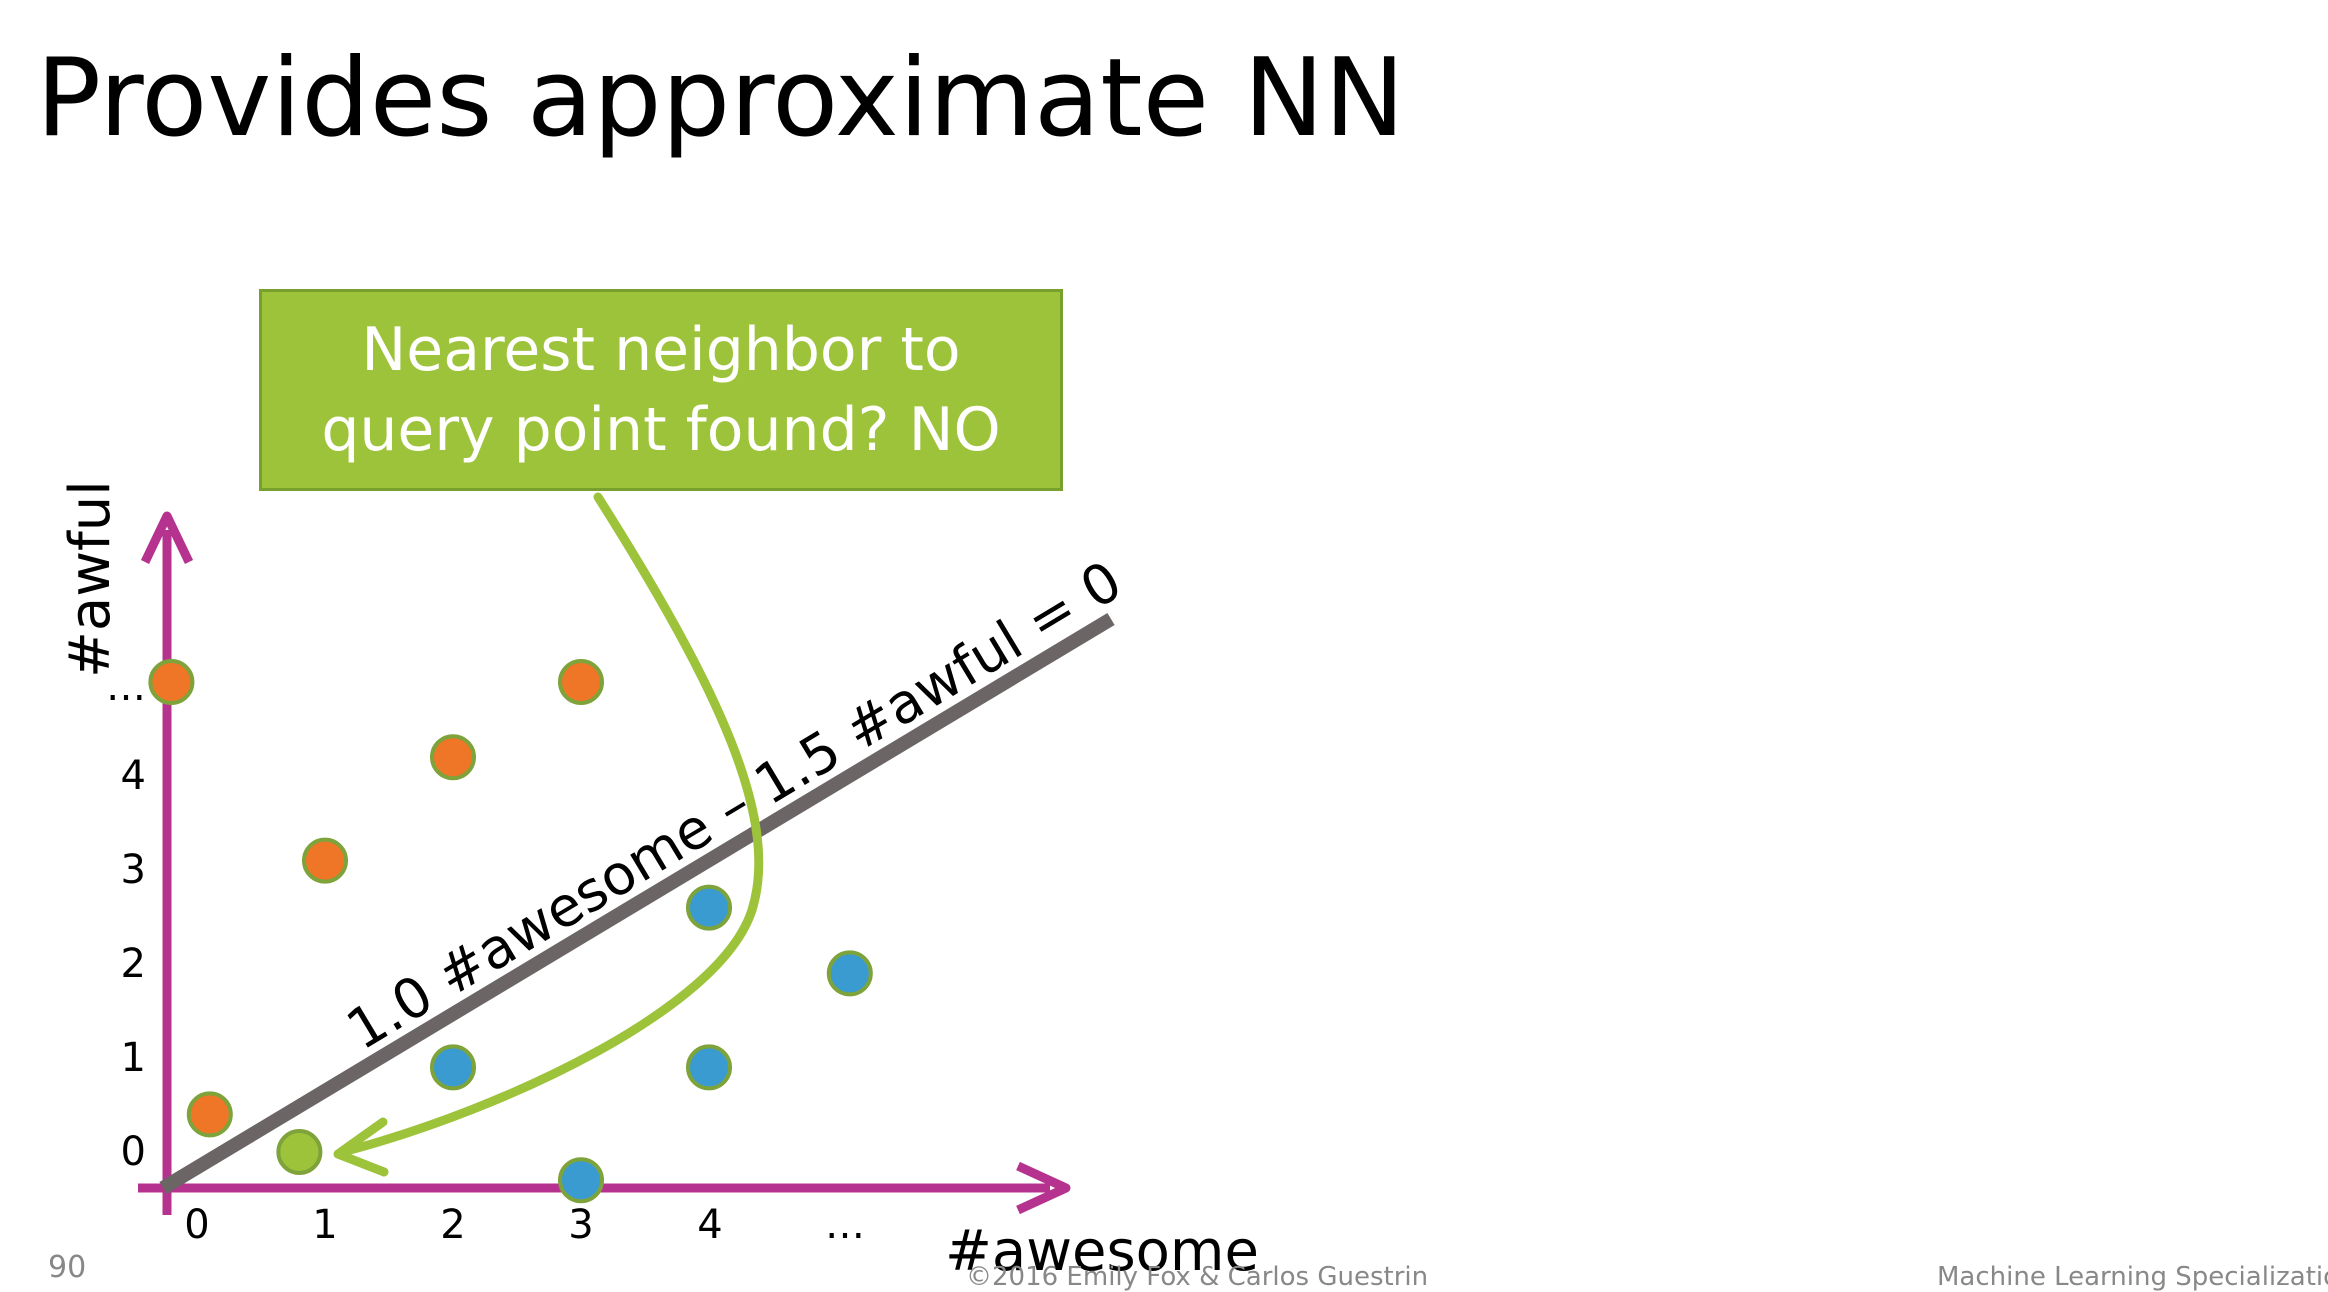 The height and width of the screenshot is (1292, 2328). Describe the element at coordinates (133, 870) in the screenshot. I see `y-tick-label: 3` at that location.